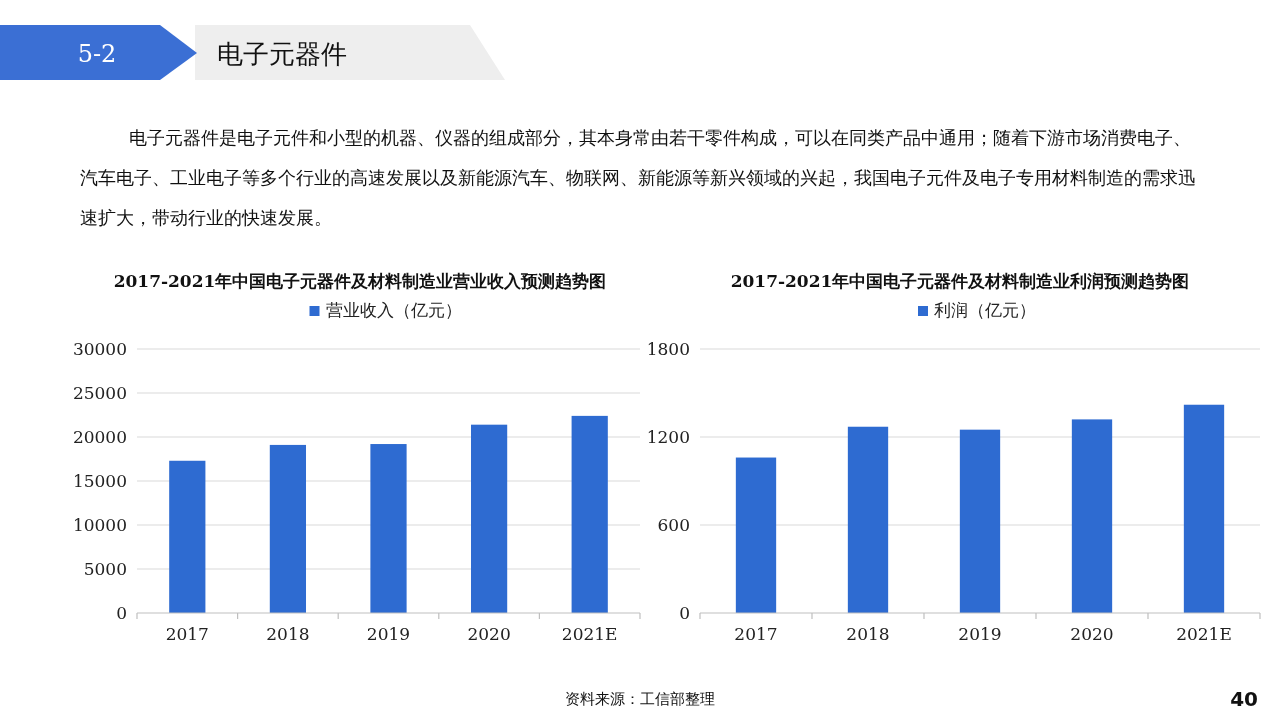 The width and height of the screenshot is (1283, 727). Describe the element at coordinates (668, 437) in the screenshot. I see `y-tick-label: 1200` at that location.